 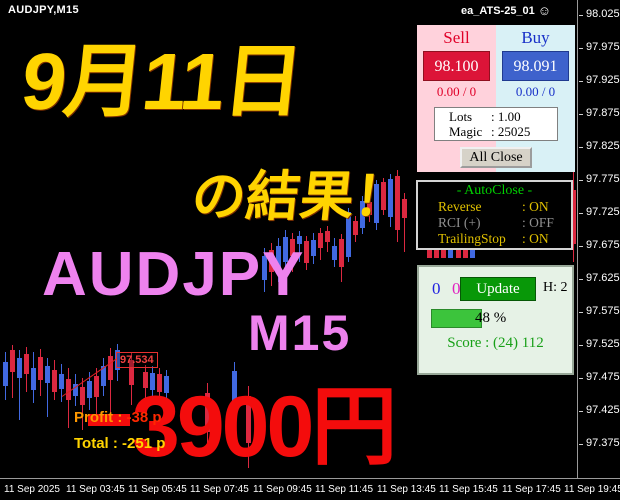 What do you see at coordinates (603, 179) in the screenshot?
I see `price-axis-label: 97.775` at bounding box center [603, 179].